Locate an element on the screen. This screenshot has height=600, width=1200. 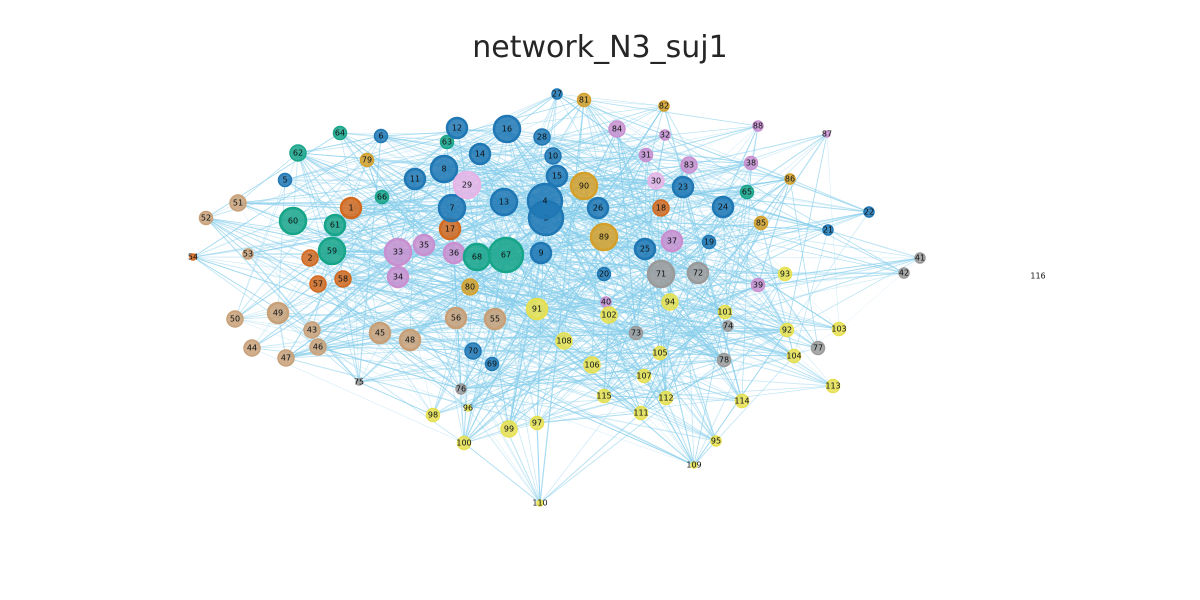
node-58: 58 is located at coordinates (343, 279).